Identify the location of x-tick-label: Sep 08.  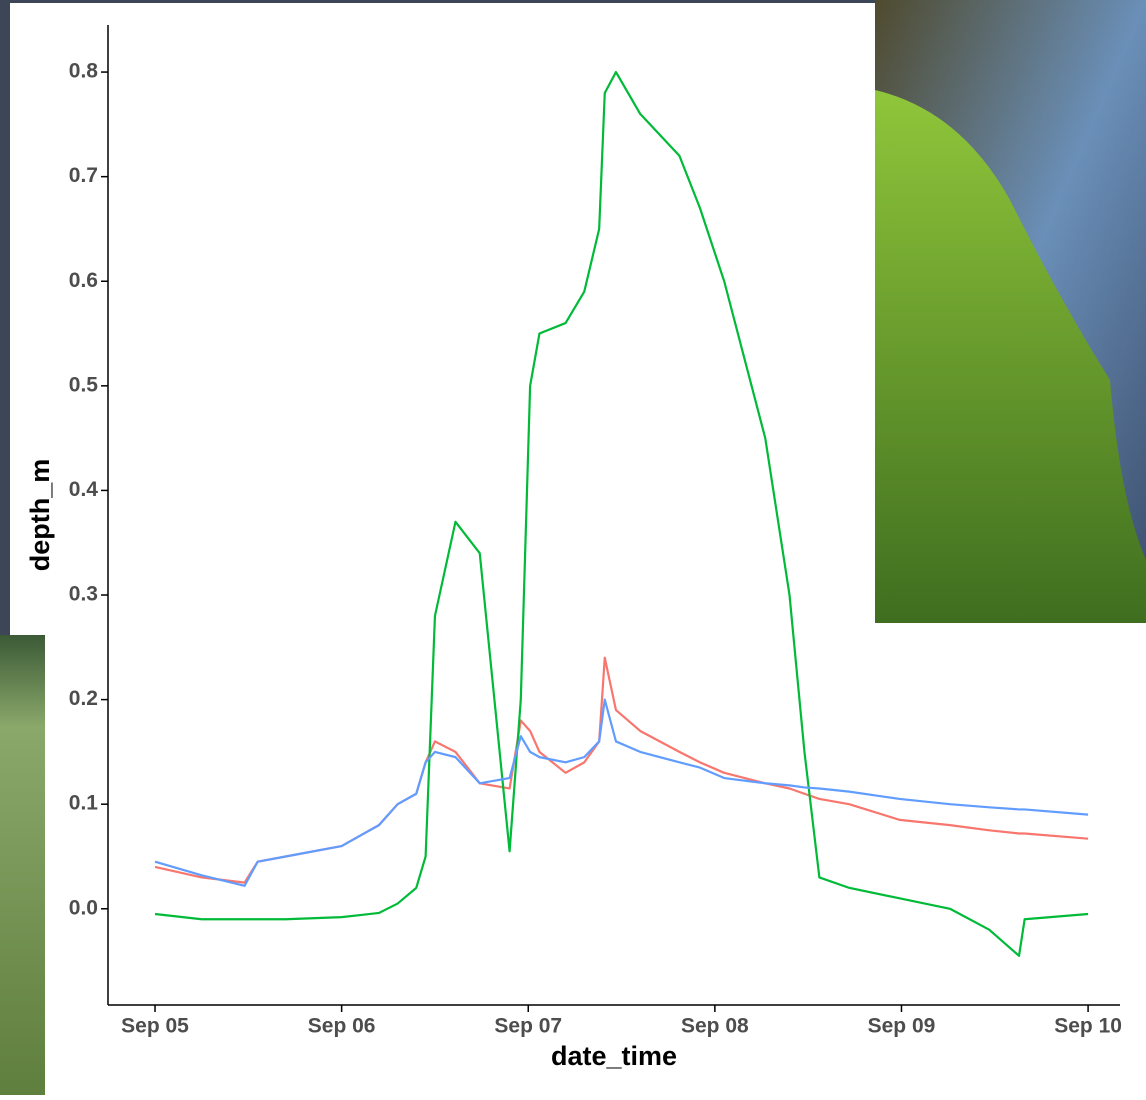
(715, 1026).